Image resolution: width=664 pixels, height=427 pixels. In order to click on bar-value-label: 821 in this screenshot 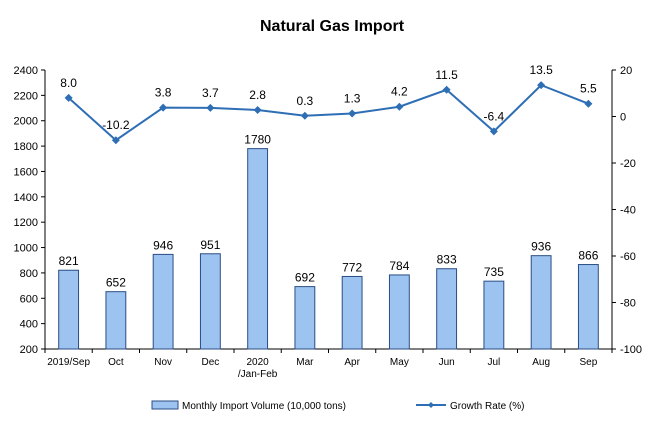, I will do `click(69, 261)`.